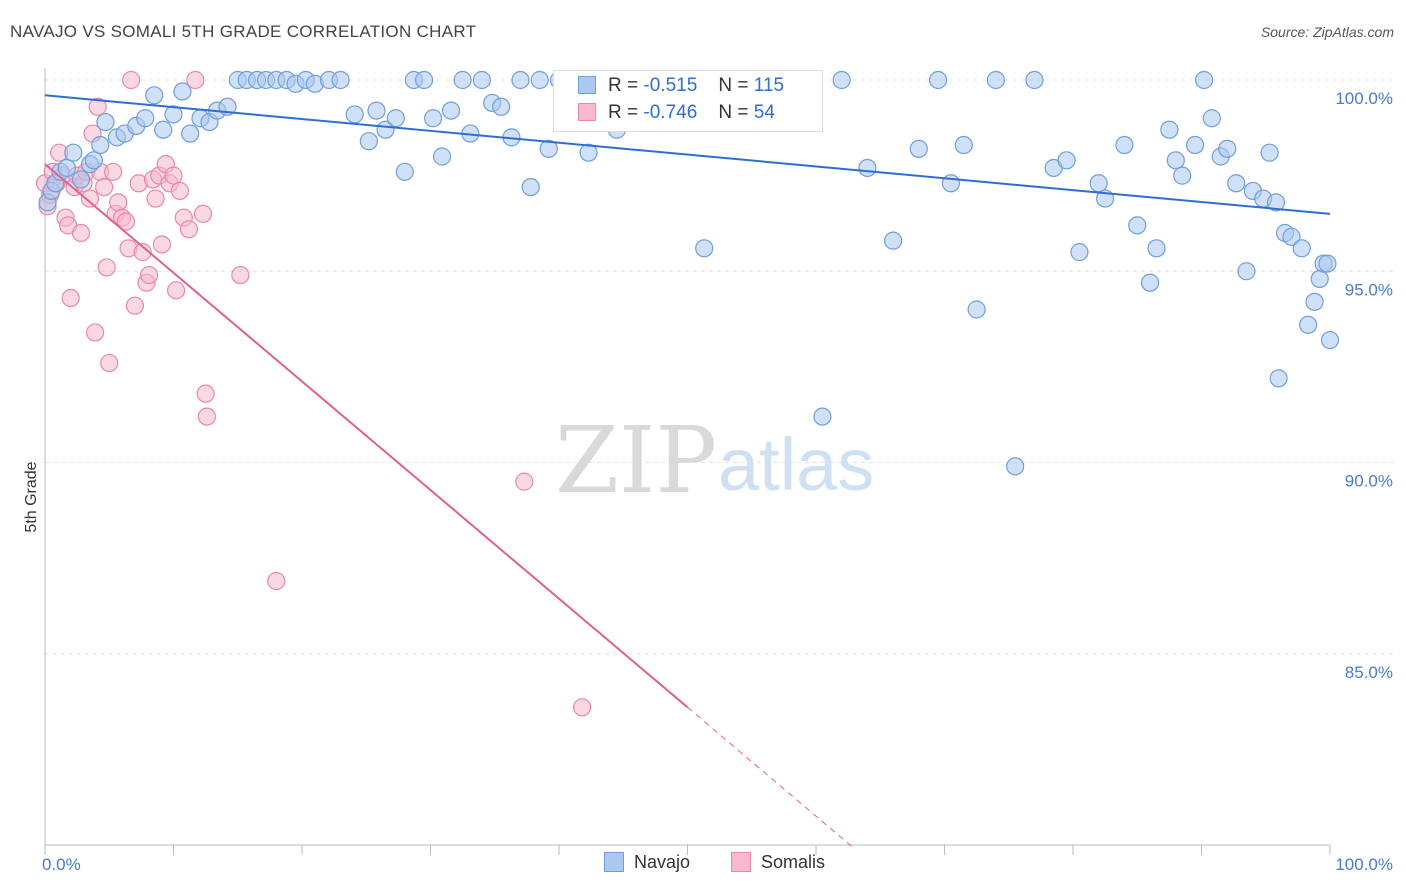 This screenshot has height=892, width=1406. I want to click on watermark: ZIP atlas, so click(714, 460).